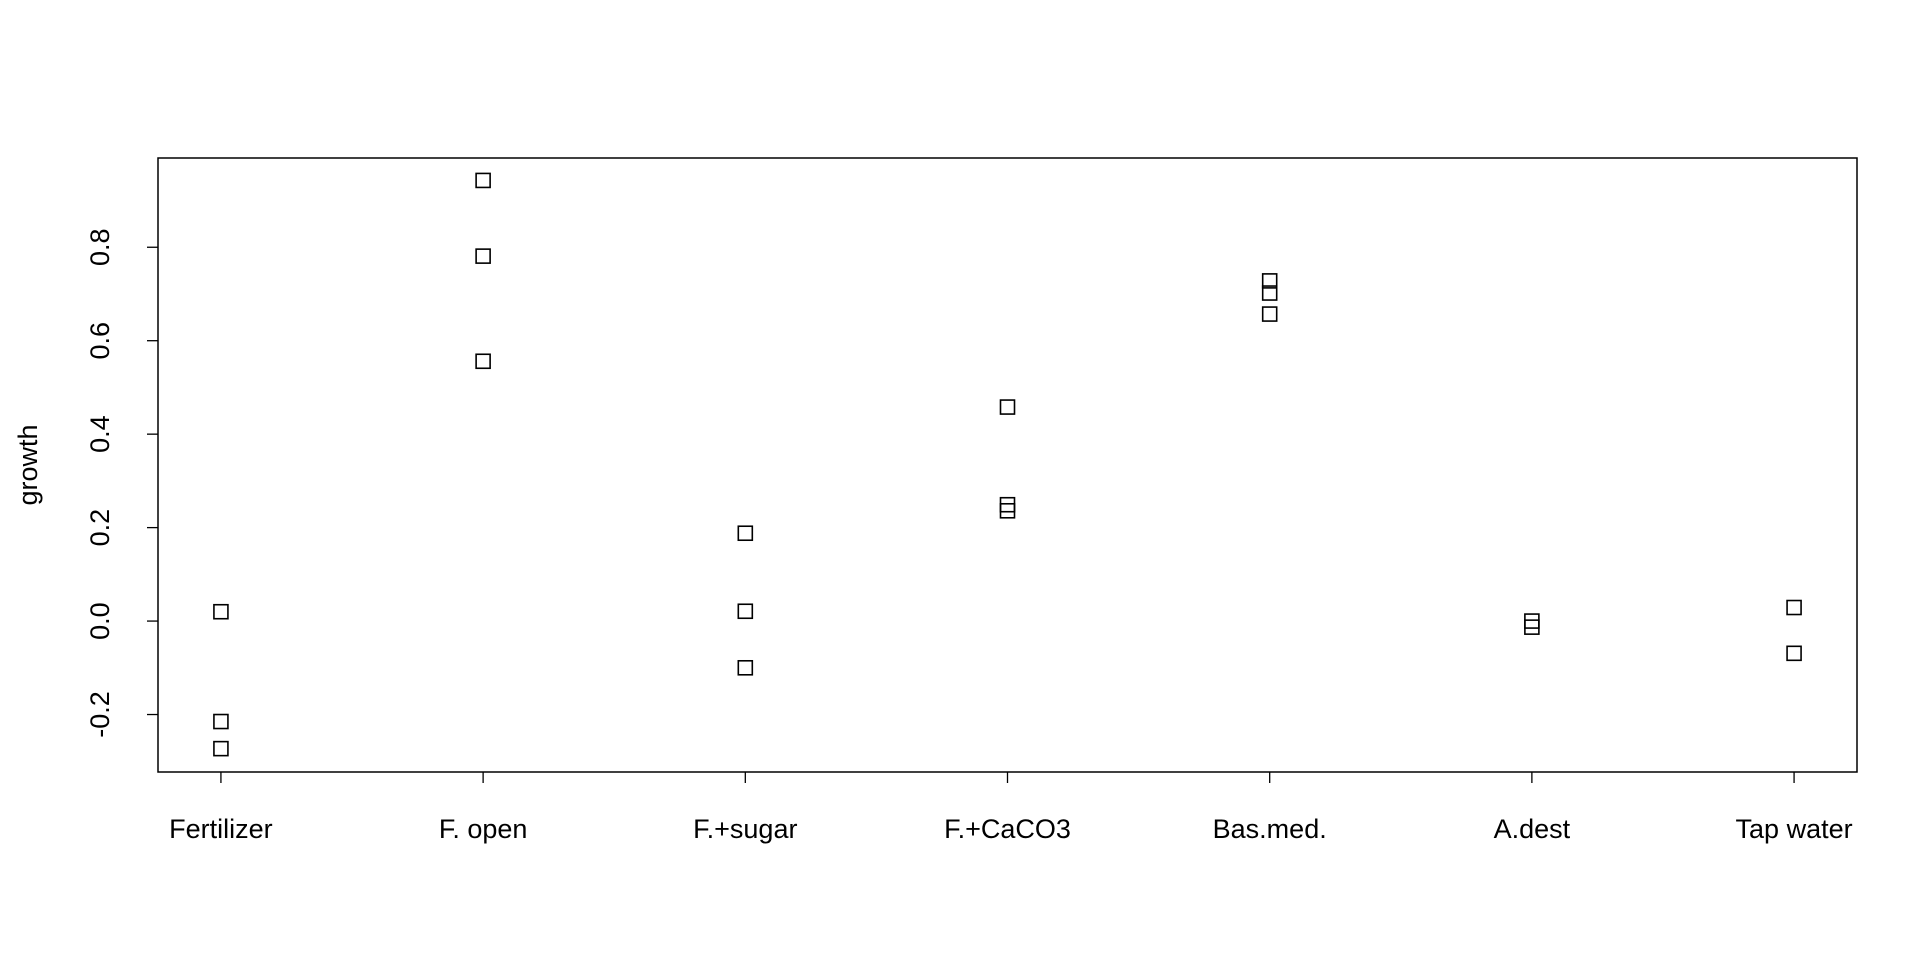  Describe the element at coordinates (1532, 829) in the screenshot. I see `x-tick-label: A.dest` at that location.